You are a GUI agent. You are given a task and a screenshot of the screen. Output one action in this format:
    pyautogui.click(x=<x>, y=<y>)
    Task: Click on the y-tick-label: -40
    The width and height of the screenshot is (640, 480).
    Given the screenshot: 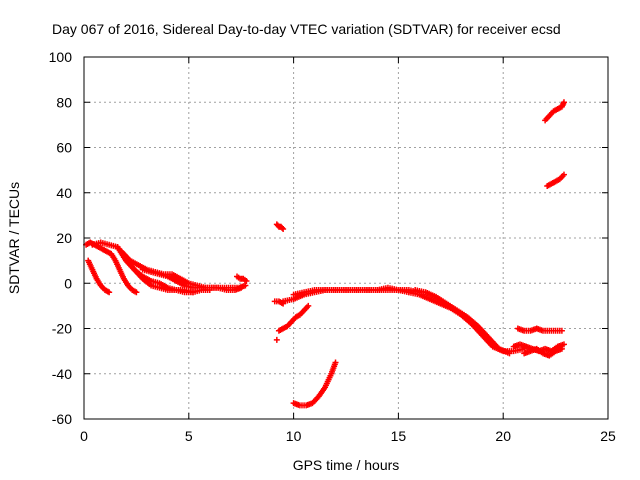 What is the action you would take?
    pyautogui.click(x=62, y=374)
    